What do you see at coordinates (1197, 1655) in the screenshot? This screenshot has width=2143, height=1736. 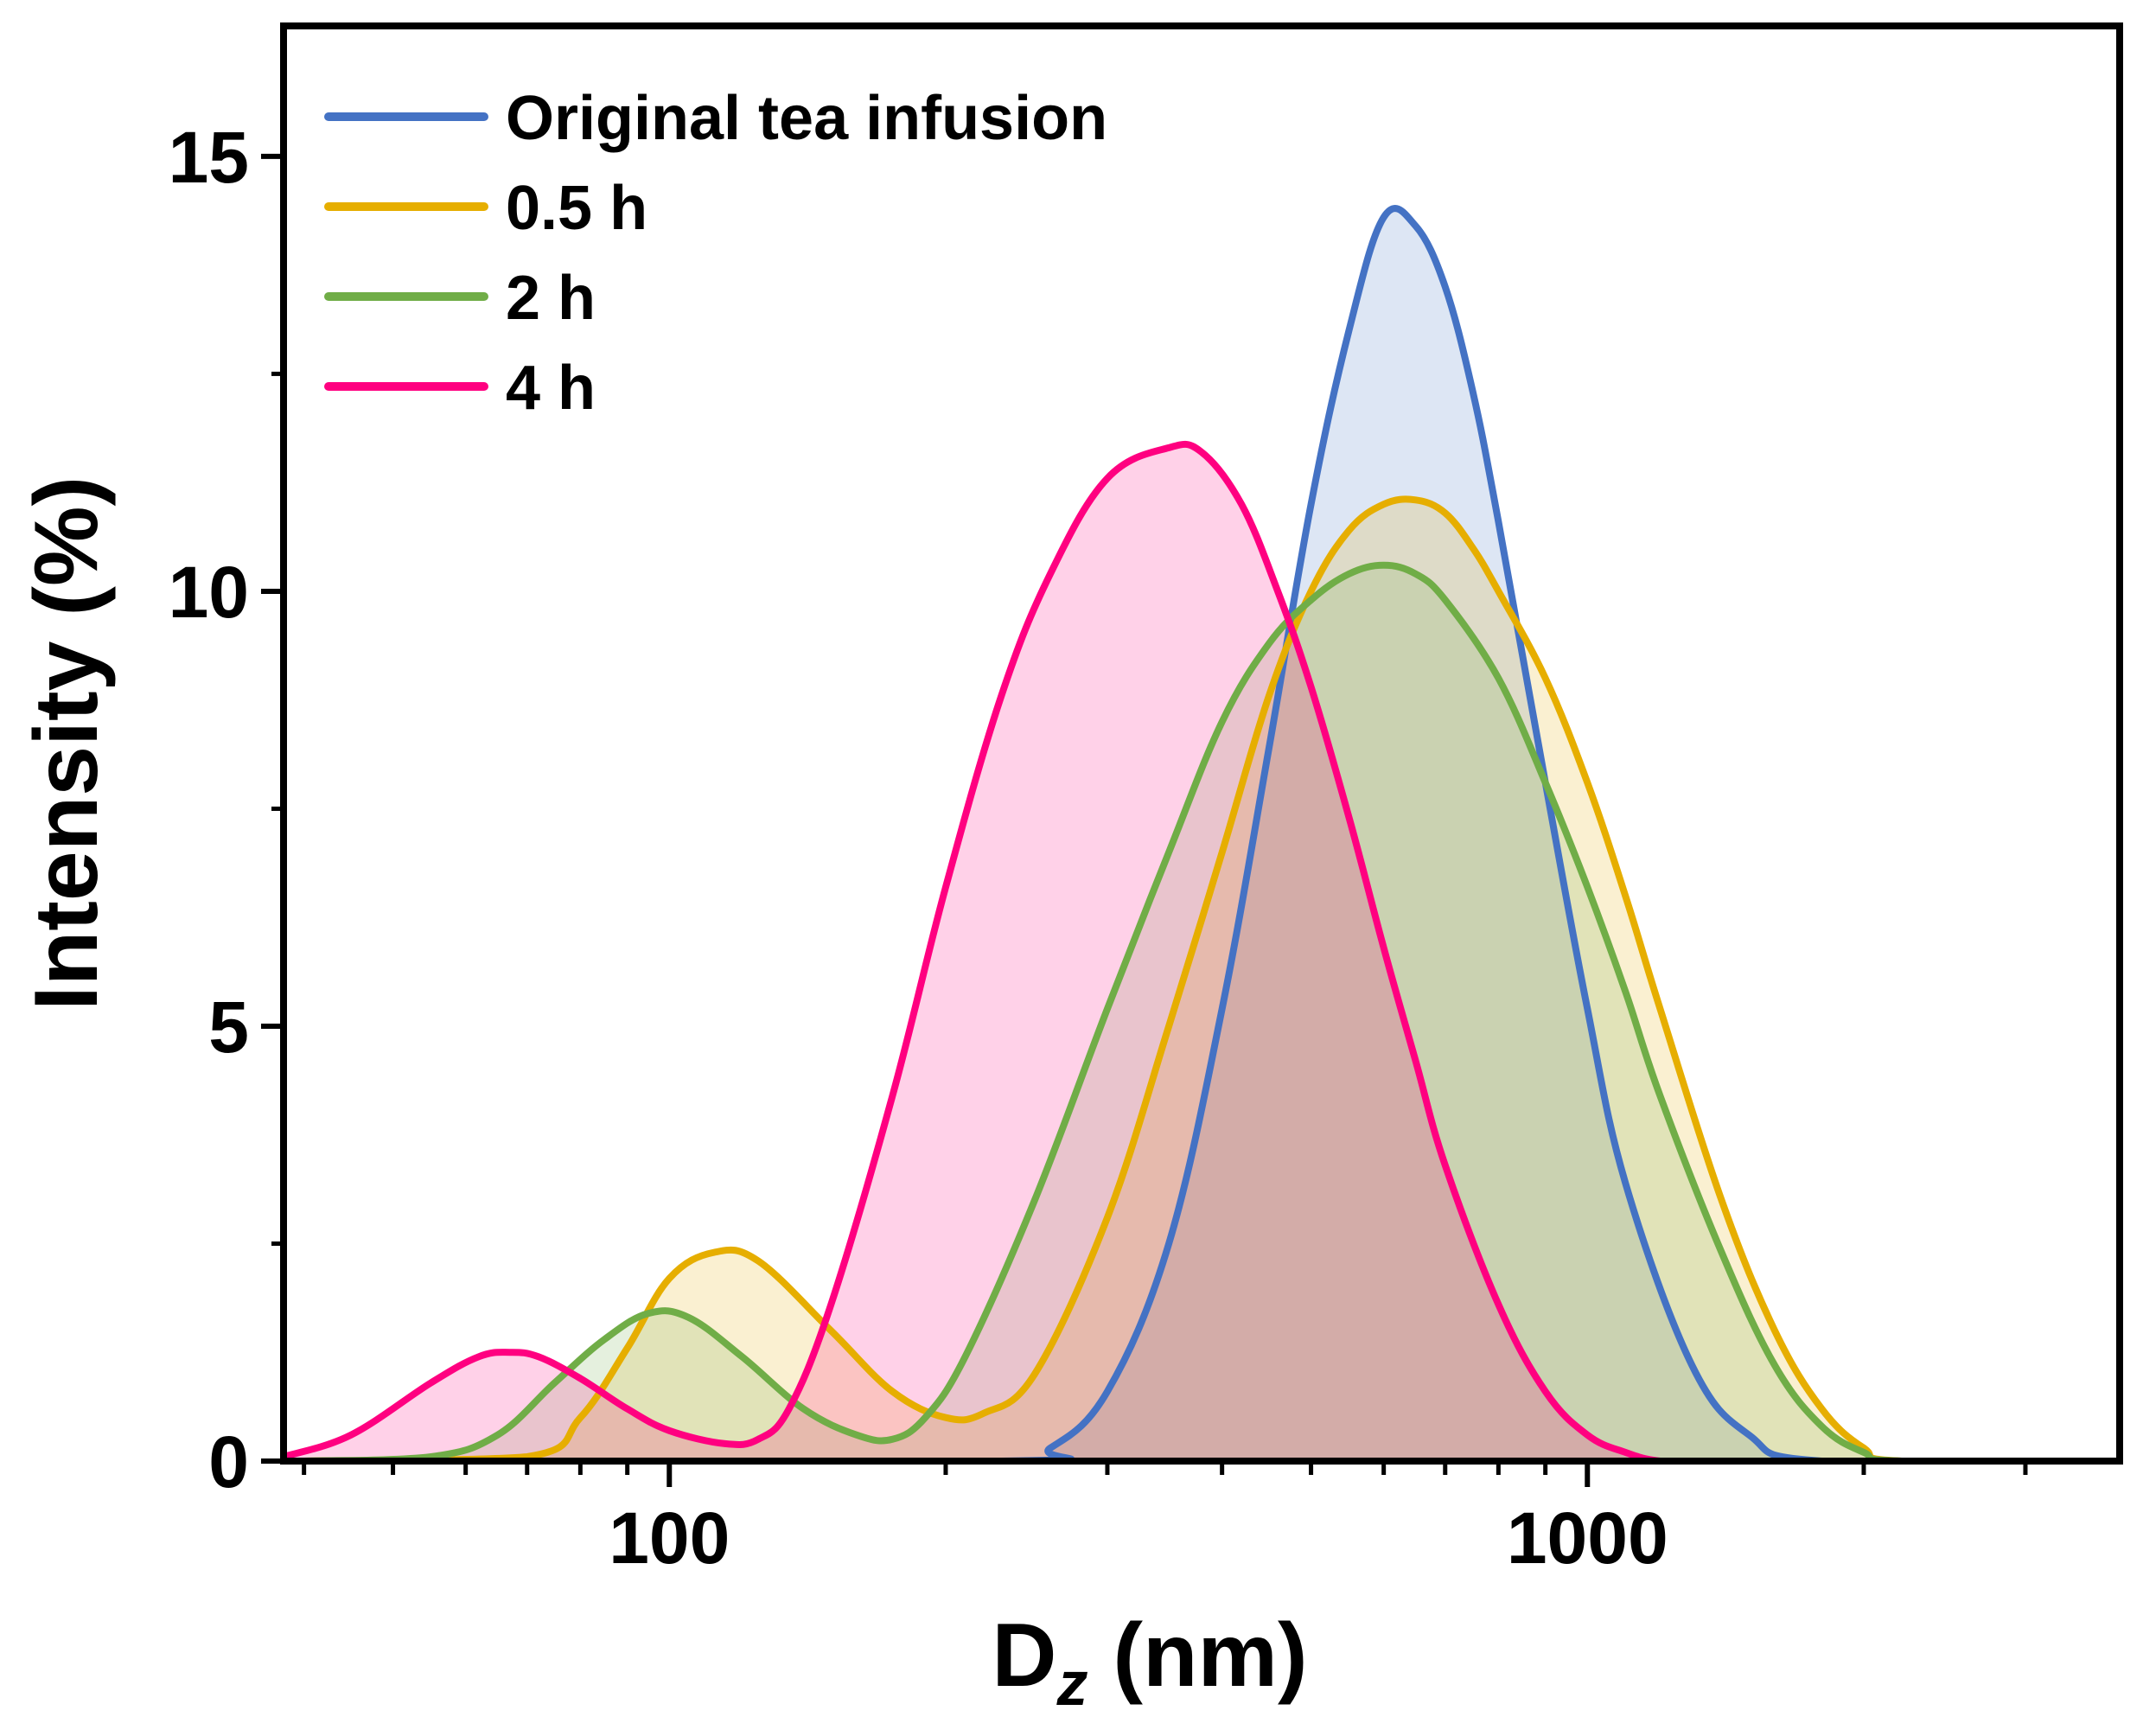 I see `x-axis-label-unit: (nm)` at bounding box center [1197, 1655].